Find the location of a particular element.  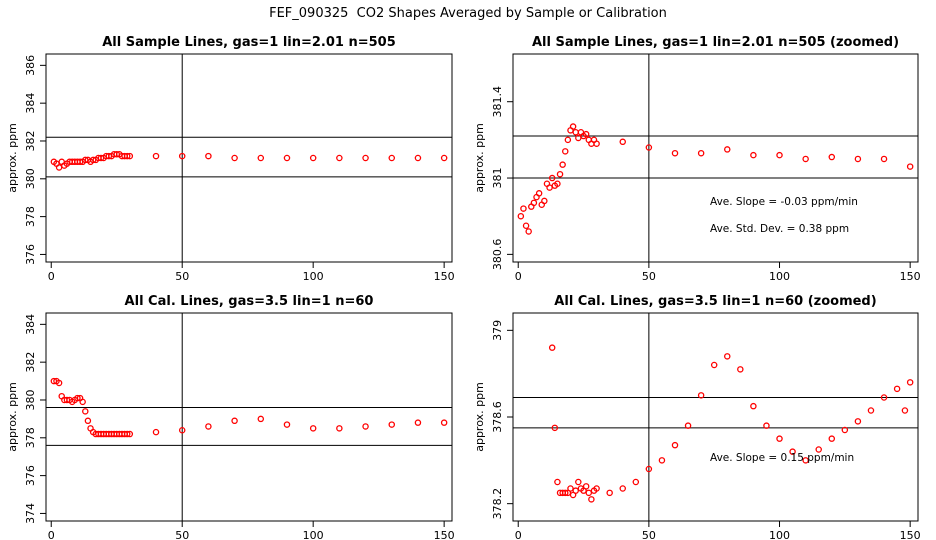

annotation-text: Ave. Slope = -0.03 ppm/min is located at coordinates (784, 202).